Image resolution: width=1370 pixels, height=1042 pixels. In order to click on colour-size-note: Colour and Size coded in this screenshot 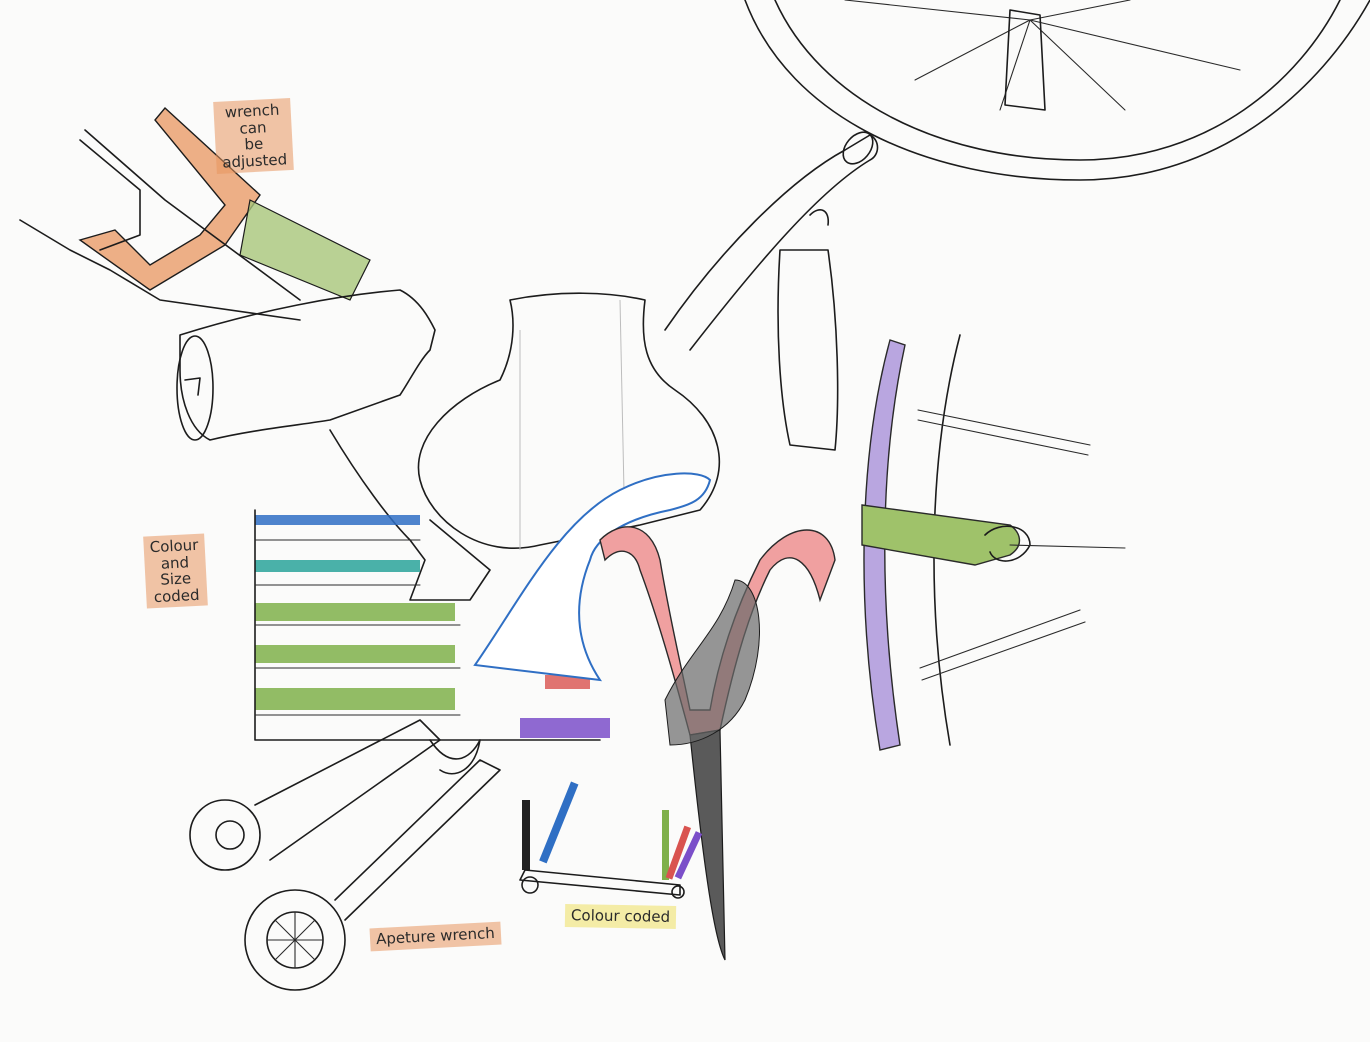, I will do `click(175, 571)`.